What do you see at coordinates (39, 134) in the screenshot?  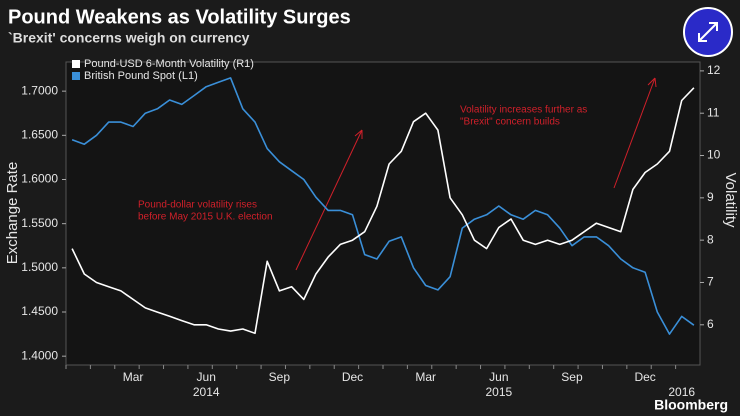 I see `y-tick-label: 1.6500` at bounding box center [39, 134].